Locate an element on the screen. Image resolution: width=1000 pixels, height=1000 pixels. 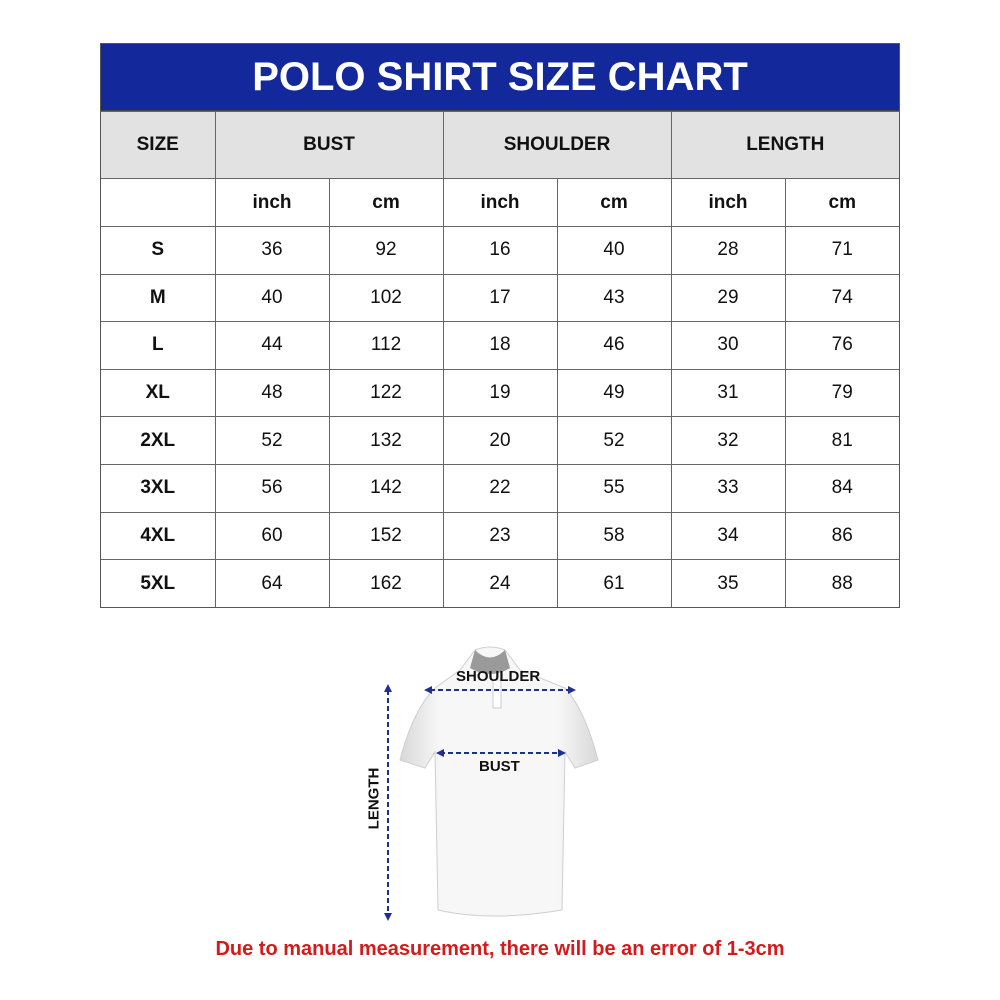
measurement-cell: 22 is located at coordinates (500, 488).